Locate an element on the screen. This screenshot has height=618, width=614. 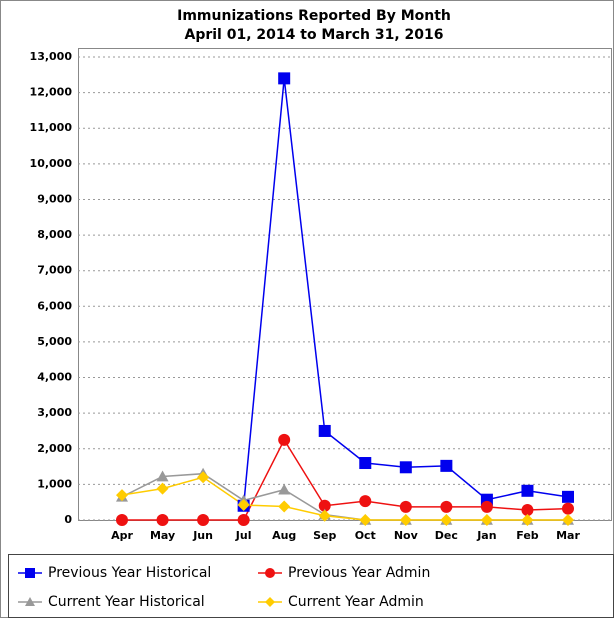
legend-label: Previous Year Admin is located at coordinates (359, 573).